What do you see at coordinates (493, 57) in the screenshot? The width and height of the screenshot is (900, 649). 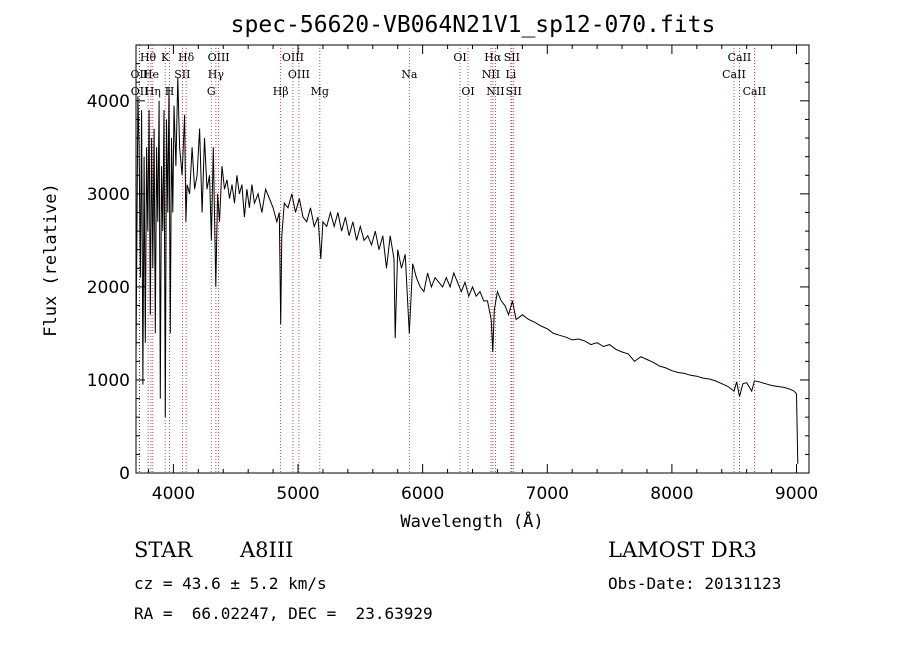 I see `line-label-19: Hα` at bounding box center [493, 57].